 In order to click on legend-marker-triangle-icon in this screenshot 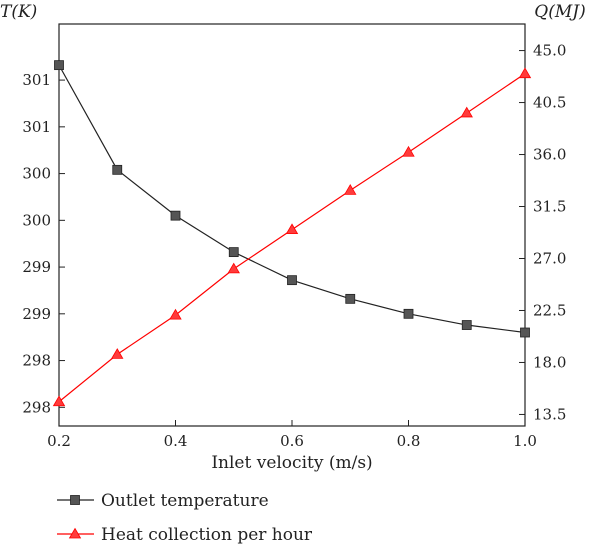, I will do `click(75, 533)`.